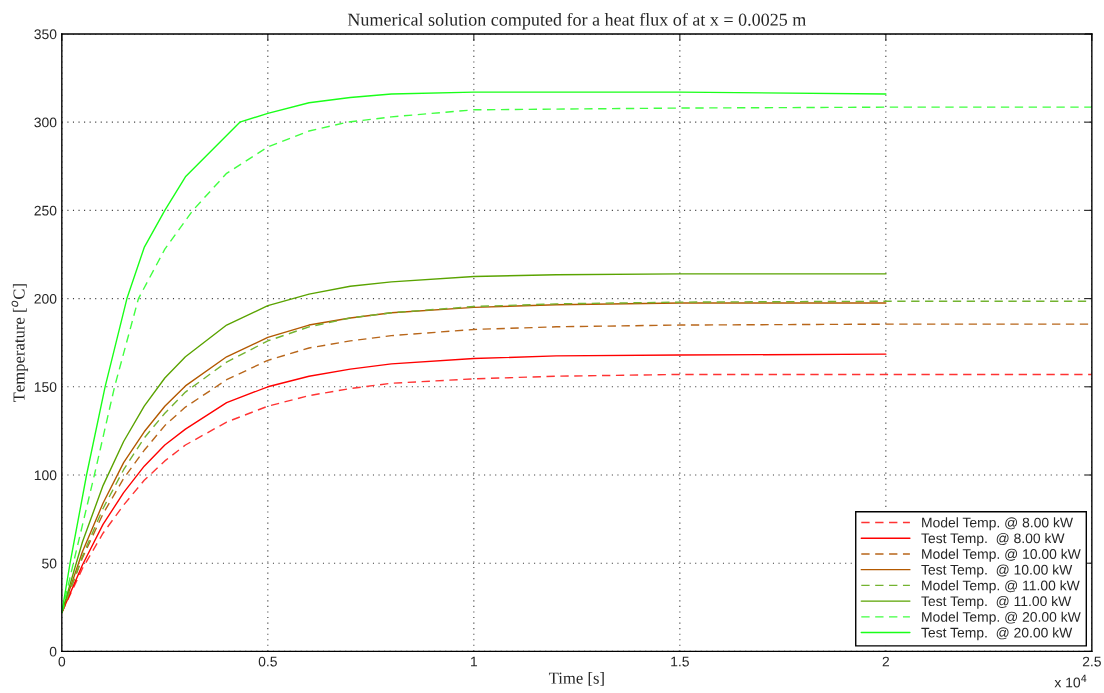 Image resolution: width=1104 pixels, height=693 pixels. I want to click on y-tick-label: 0, so click(53, 651).